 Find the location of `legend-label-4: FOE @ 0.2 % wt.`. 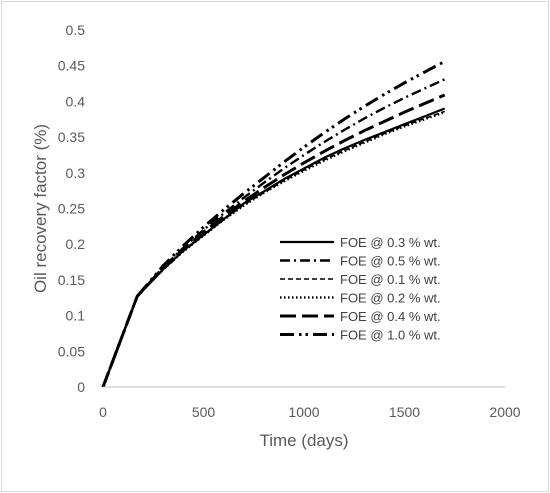

legend-label-4: FOE @ 0.2 % wt. is located at coordinates (390, 298).